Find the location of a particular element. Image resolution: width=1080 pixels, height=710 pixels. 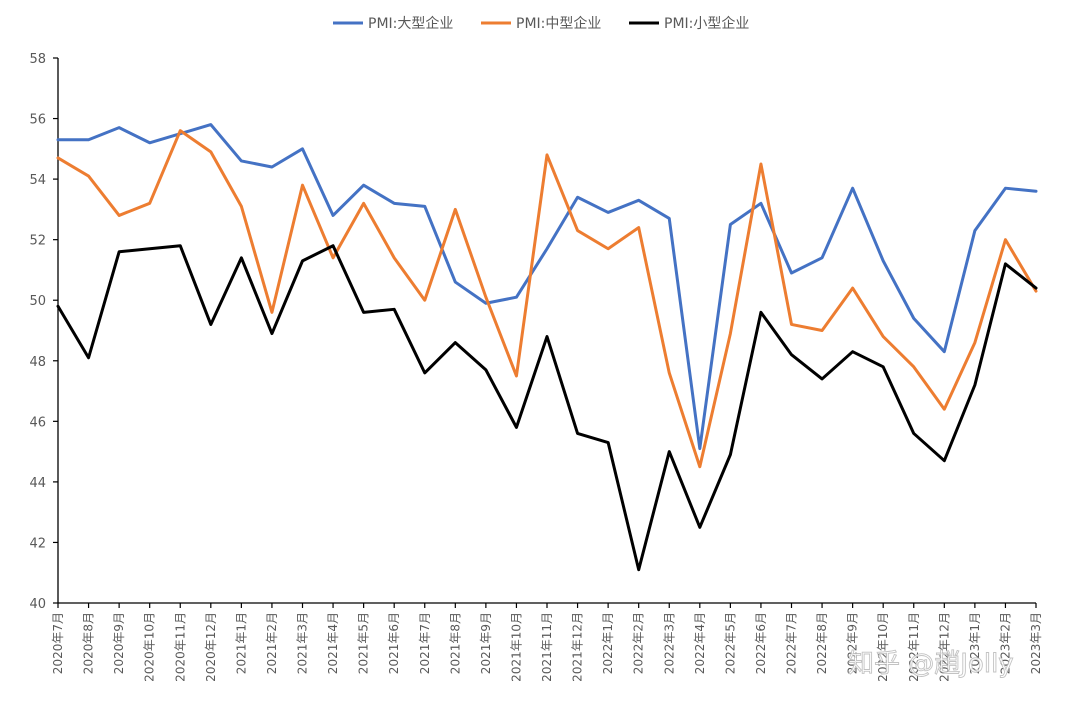

x-tick-label: 2021年11月 is located at coordinates (547, 647).